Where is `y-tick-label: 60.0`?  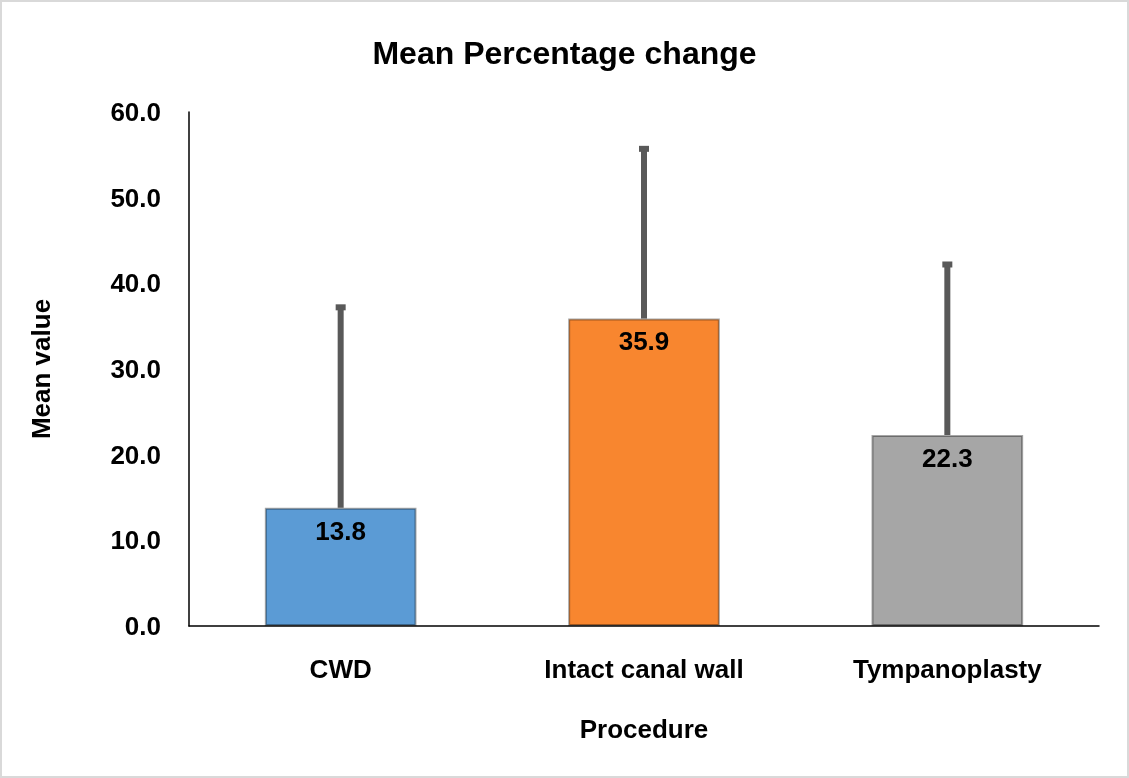 y-tick-label: 60.0 is located at coordinates (135, 112).